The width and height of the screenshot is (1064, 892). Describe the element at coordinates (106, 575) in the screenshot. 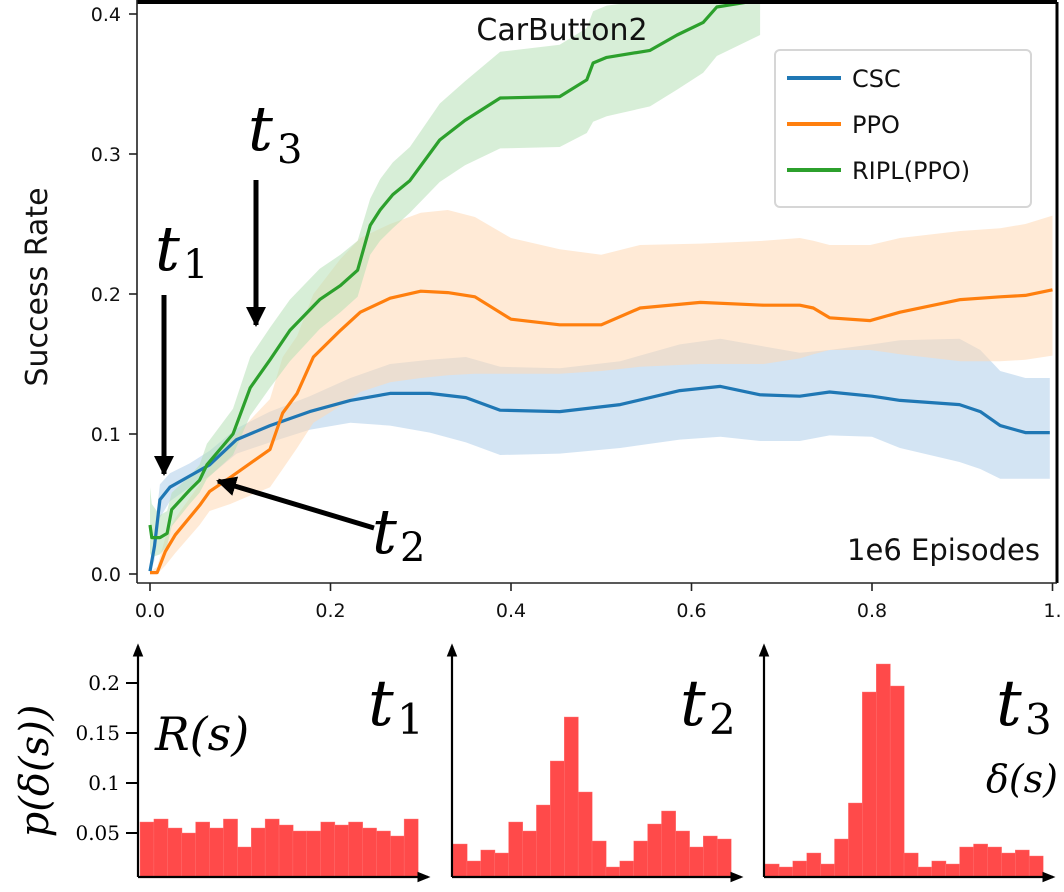

I see `y-tick-label: 0.0` at that location.